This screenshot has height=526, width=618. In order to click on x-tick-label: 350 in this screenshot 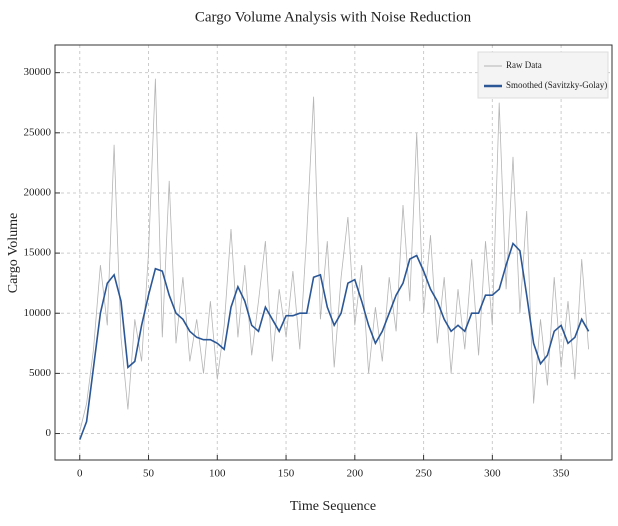, I will do `click(561, 474)`.